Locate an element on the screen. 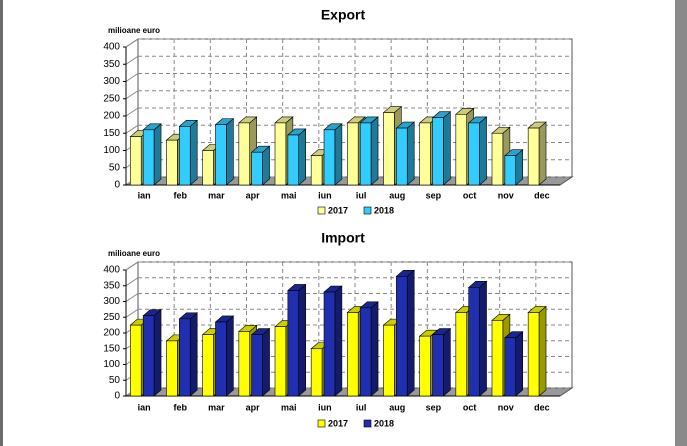  y-tick-label: 0 is located at coordinates (117, 396).